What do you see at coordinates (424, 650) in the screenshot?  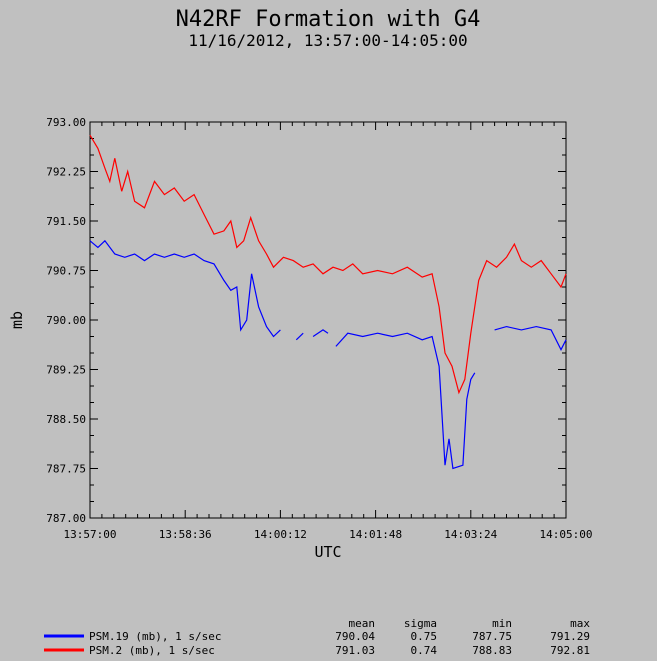 I see `legend-stat-value: 0.74` at bounding box center [424, 650].